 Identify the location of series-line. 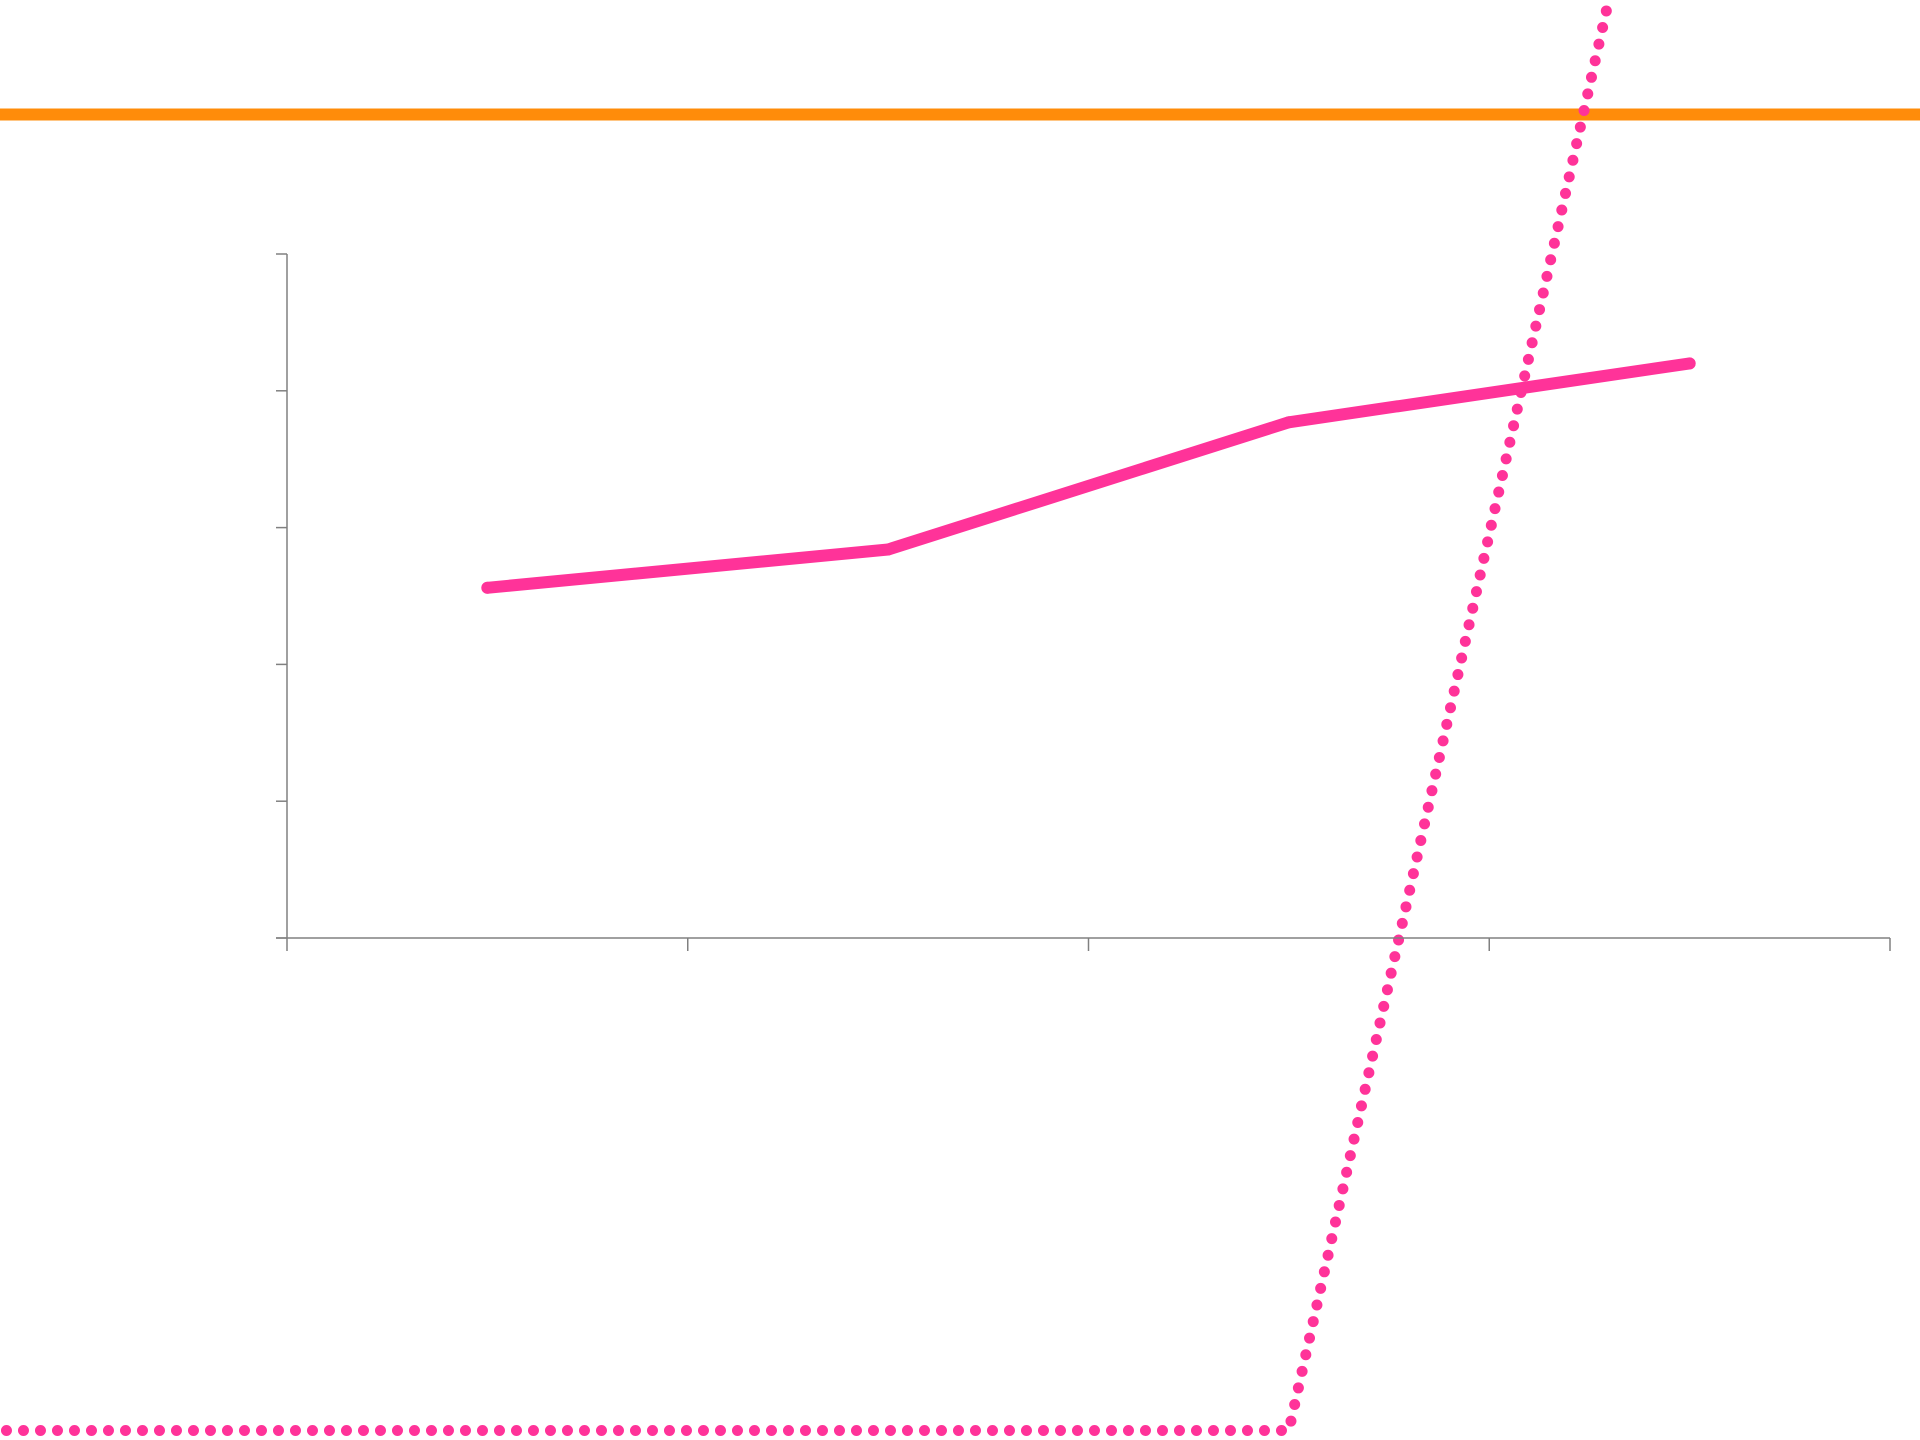
(1088, 475).